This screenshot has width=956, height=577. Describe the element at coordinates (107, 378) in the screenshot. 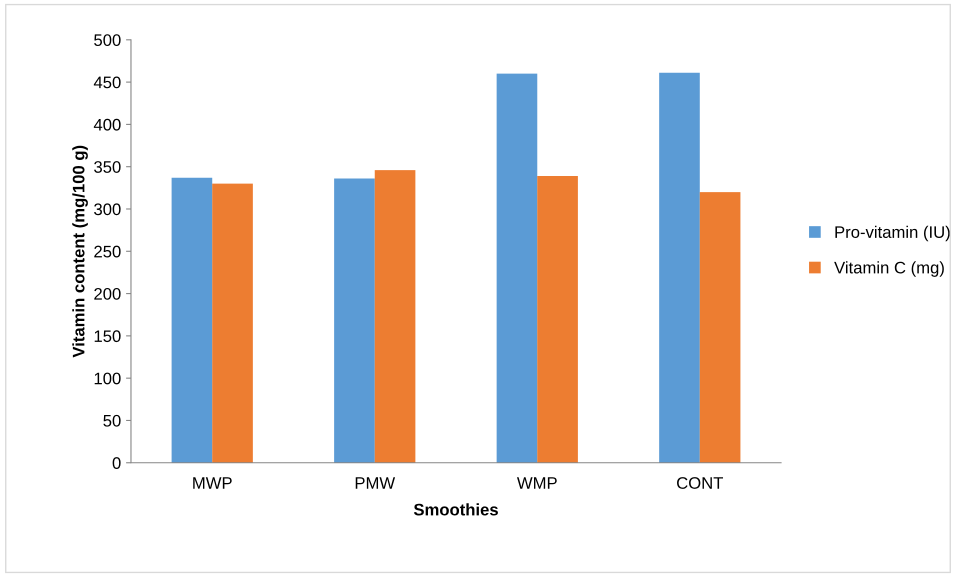

I see `y-tick-label: 100` at that location.